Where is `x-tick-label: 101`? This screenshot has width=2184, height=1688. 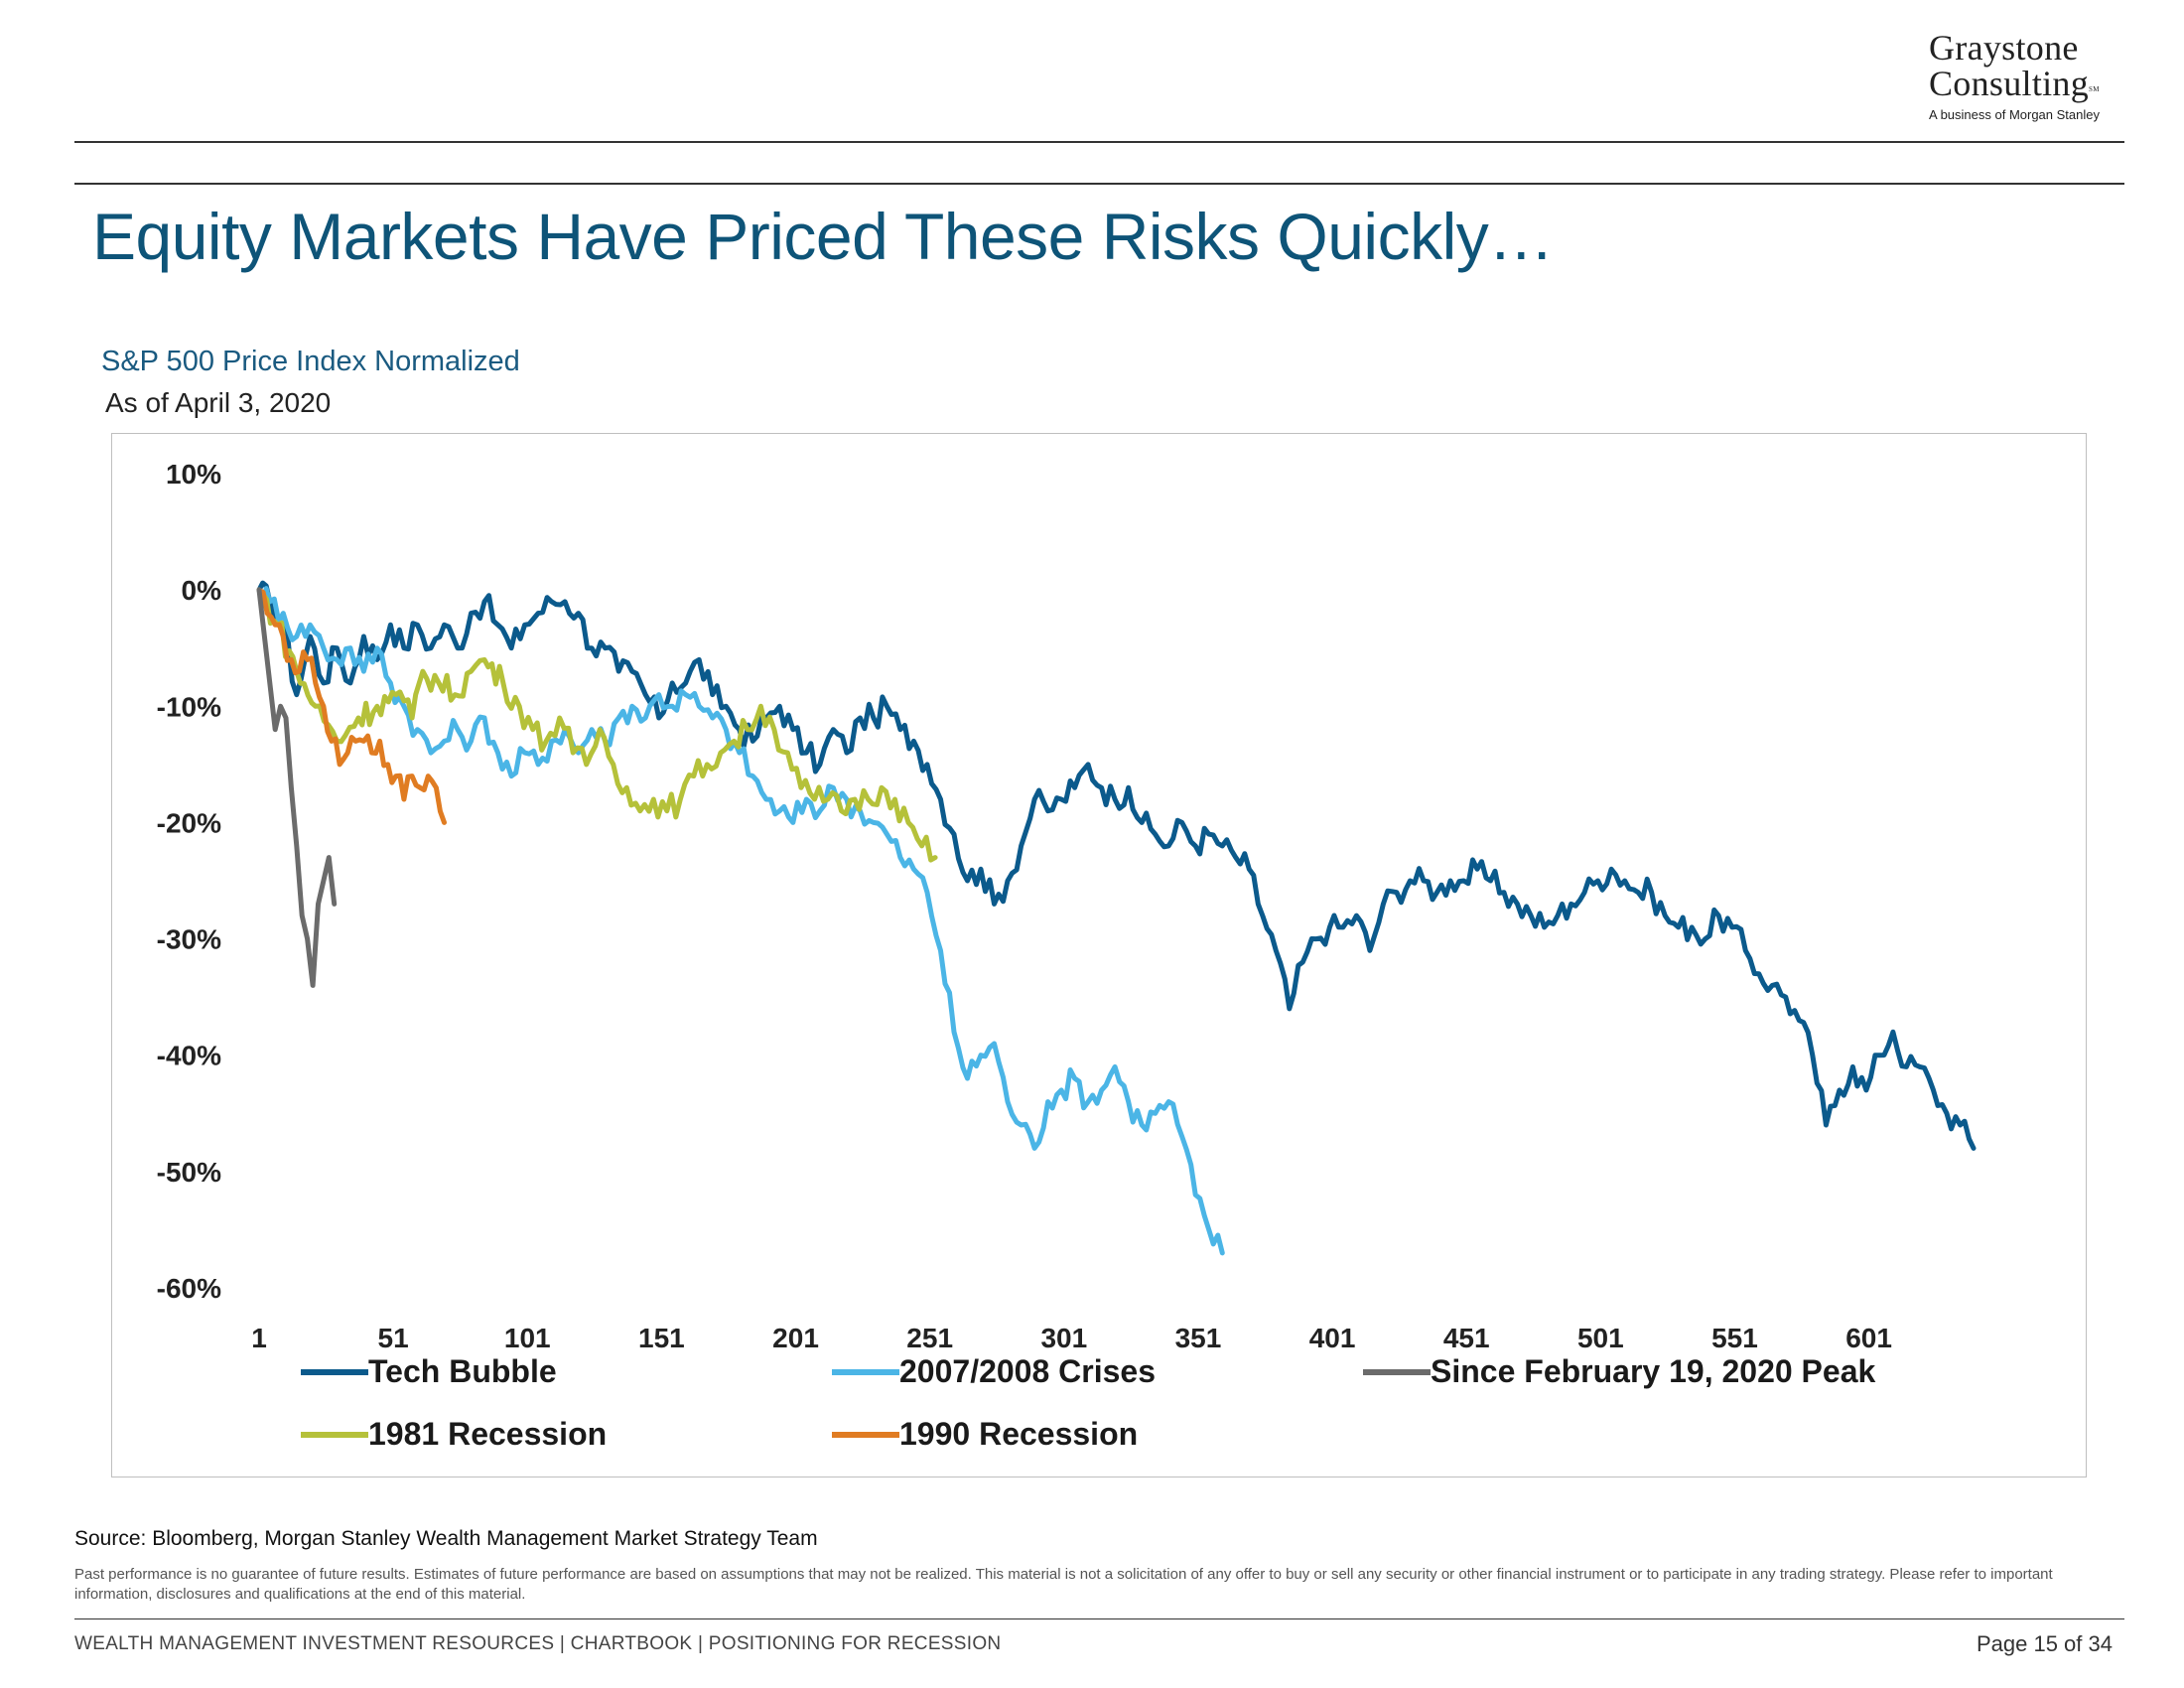
x-tick-label: 101 is located at coordinates (527, 1338).